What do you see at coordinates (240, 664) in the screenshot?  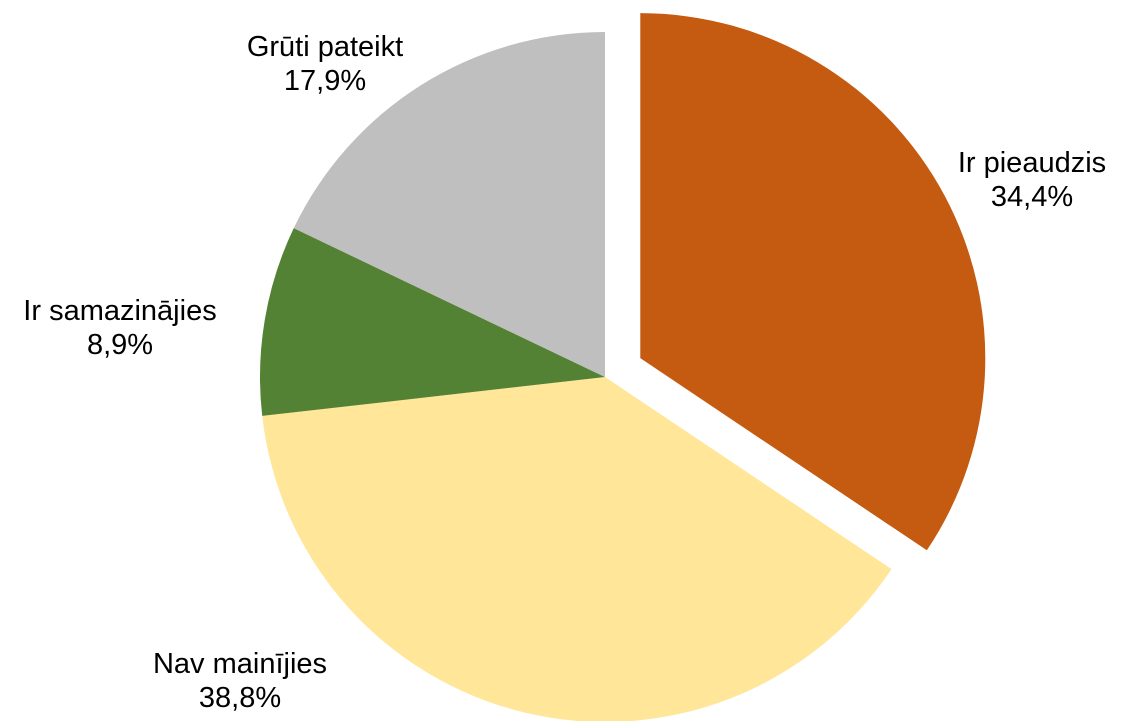 I see `slice-category-label: Nav mainījies` at bounding box center [240, 664].